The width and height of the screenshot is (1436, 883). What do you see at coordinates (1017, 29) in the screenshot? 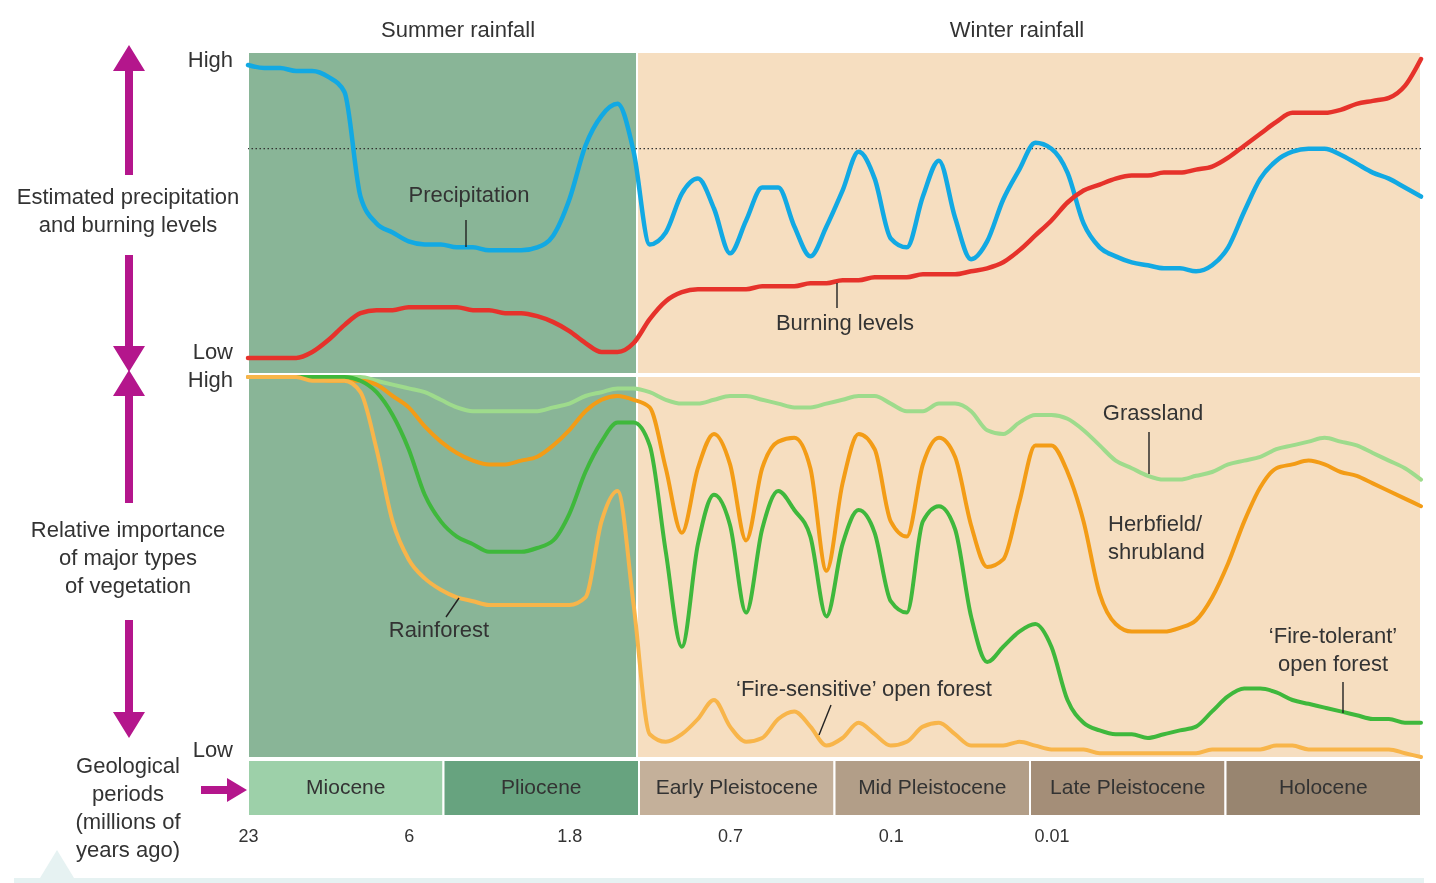
I see `text: Winter rainfall` at bounding box center [1017, 29].